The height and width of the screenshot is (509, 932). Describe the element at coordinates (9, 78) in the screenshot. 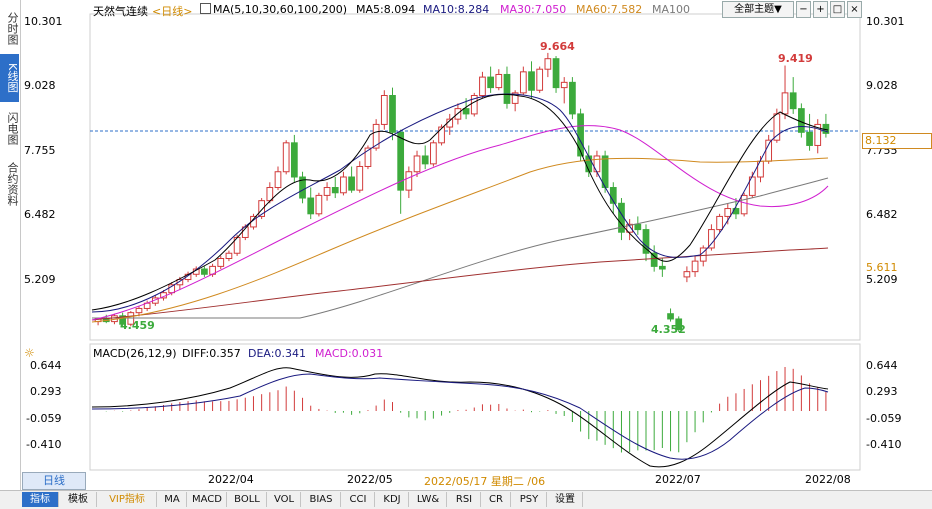

I see `tab-kline: K线图` at that location.